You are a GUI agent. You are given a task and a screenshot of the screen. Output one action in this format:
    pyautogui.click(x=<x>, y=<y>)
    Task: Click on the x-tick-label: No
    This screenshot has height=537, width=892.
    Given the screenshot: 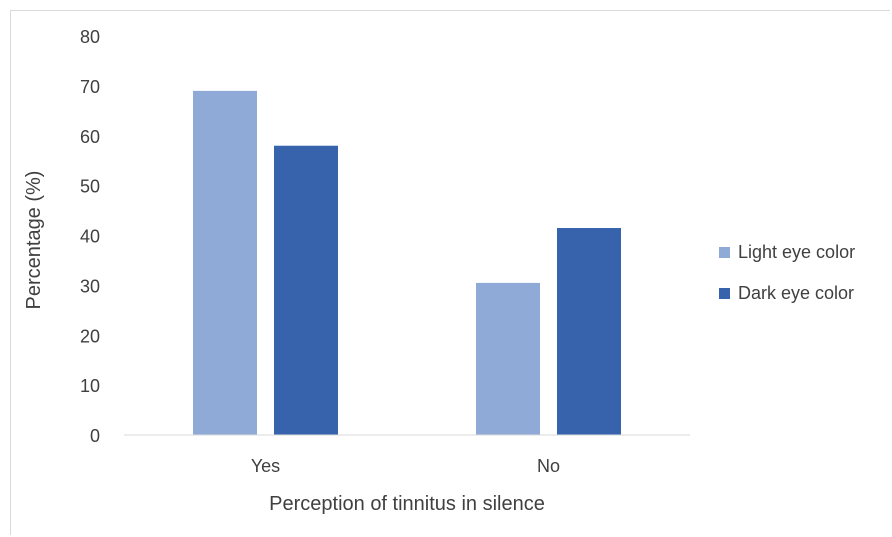 What is the action you would take?
    pyautogui.click(x=548, y=466)
    